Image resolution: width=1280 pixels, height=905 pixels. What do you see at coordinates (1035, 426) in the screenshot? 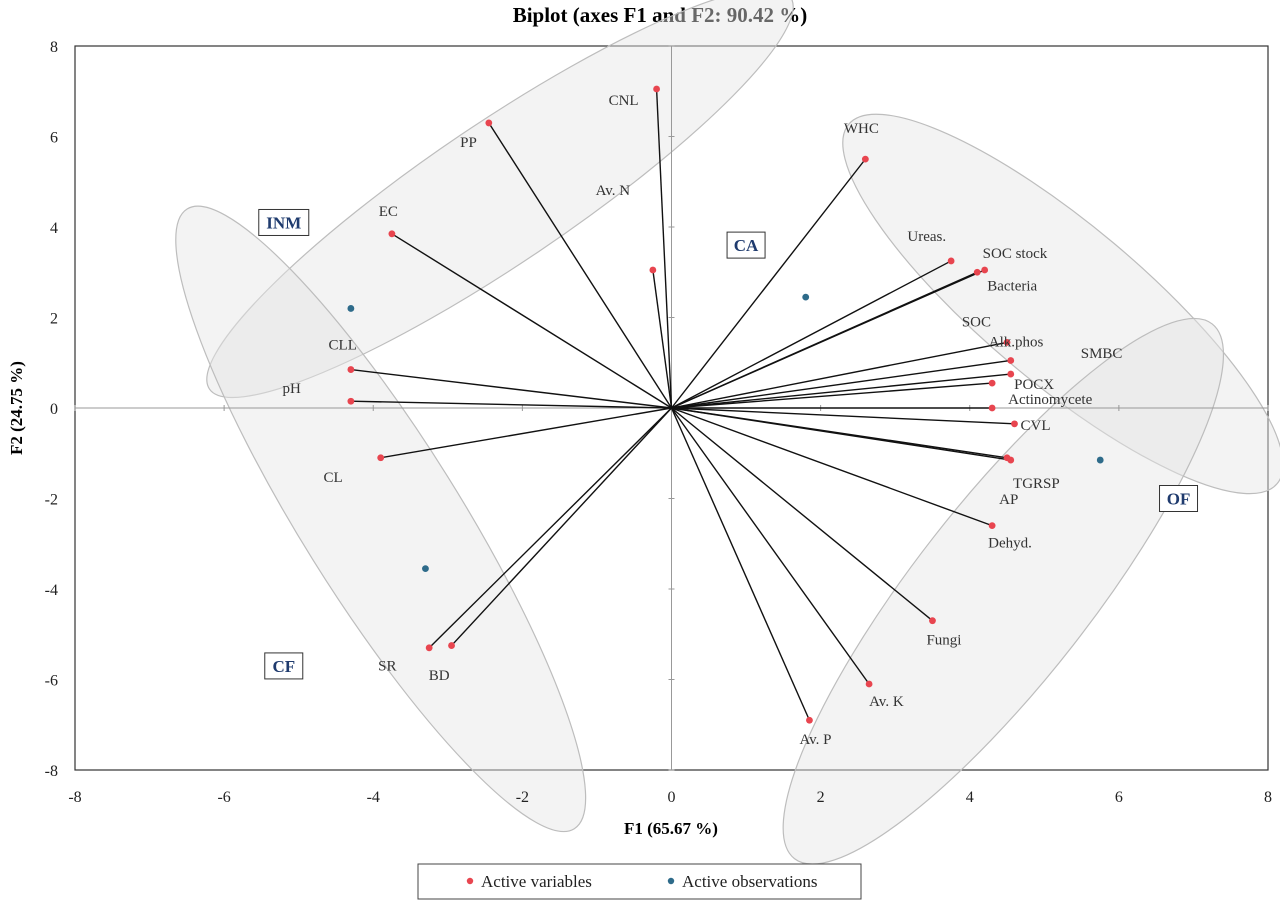
I see `variable-label: CVL` at bounding box center [1035, 426].